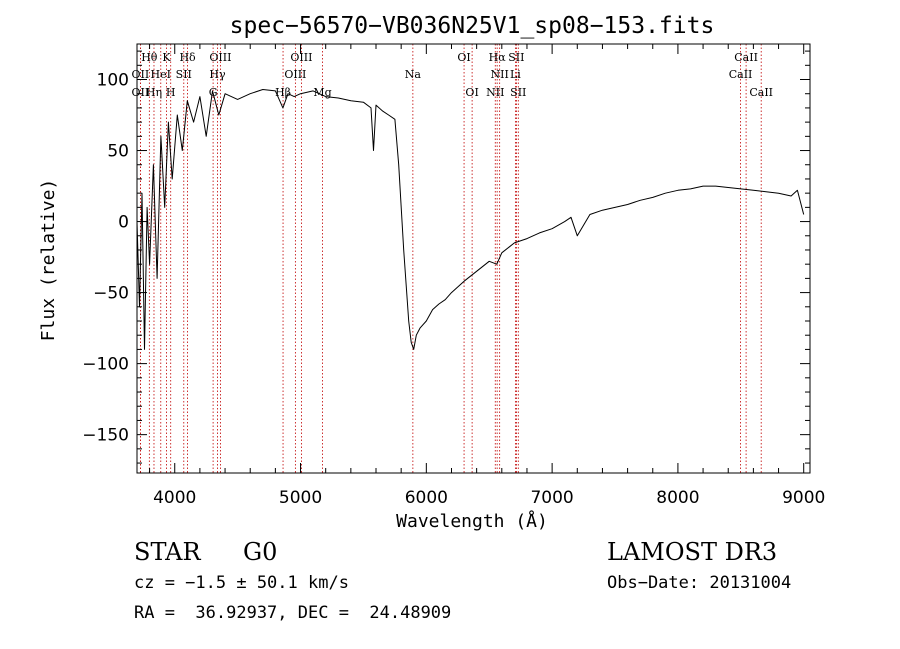 This screenshot has width=900, height=649. Describe the element at coordinates (472, 521) in the screenshot. I see `x-axis-label: Wavelength (Å)` at that location.